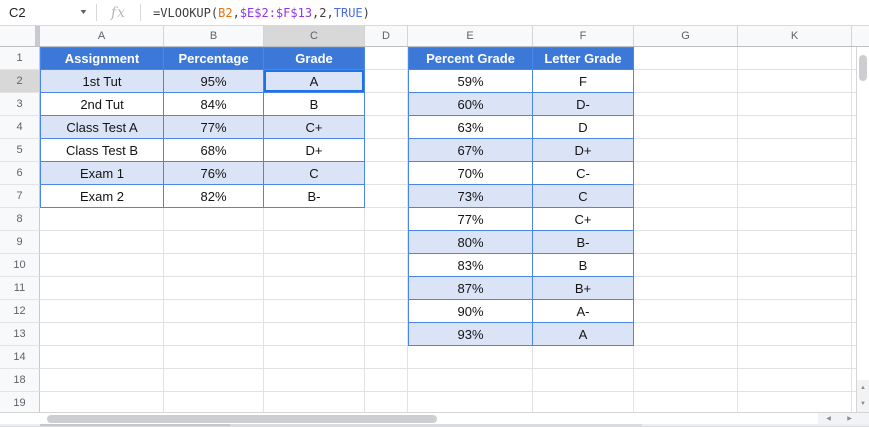 This screenshot has height=427, width=869. Describe the element at coordinates (583, 380) in the screenshot. I see `cell-F18` at that location.